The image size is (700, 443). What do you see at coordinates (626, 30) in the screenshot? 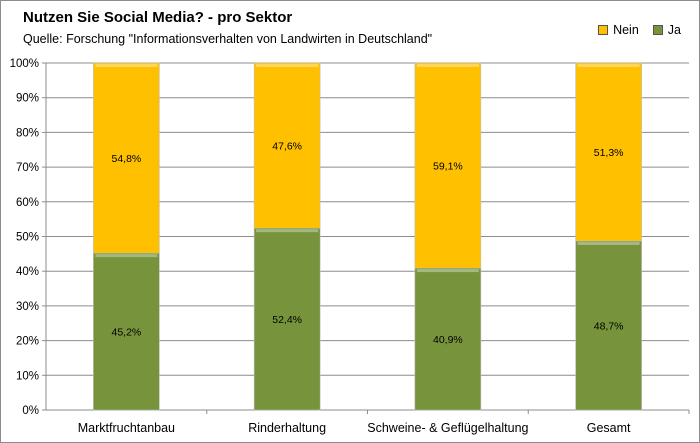
I see `legend-label-nein: Nein` at bounding box center [626, 30].